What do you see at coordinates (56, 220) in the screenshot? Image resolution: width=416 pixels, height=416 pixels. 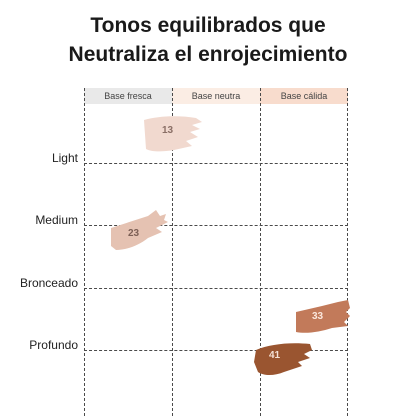 I see `row-label-medium: Medium` at bounding box center [56, 220].